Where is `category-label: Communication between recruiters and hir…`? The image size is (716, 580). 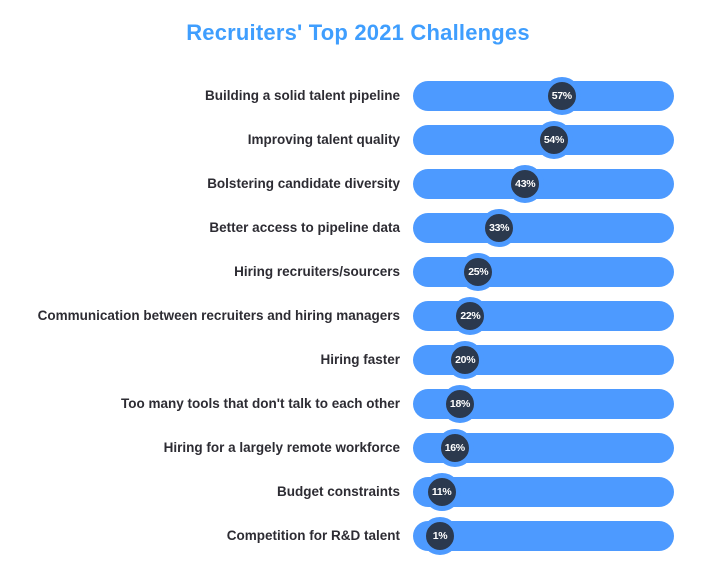 category-label: Communication between recruiters and hir… is located at coordinates (218, 315).